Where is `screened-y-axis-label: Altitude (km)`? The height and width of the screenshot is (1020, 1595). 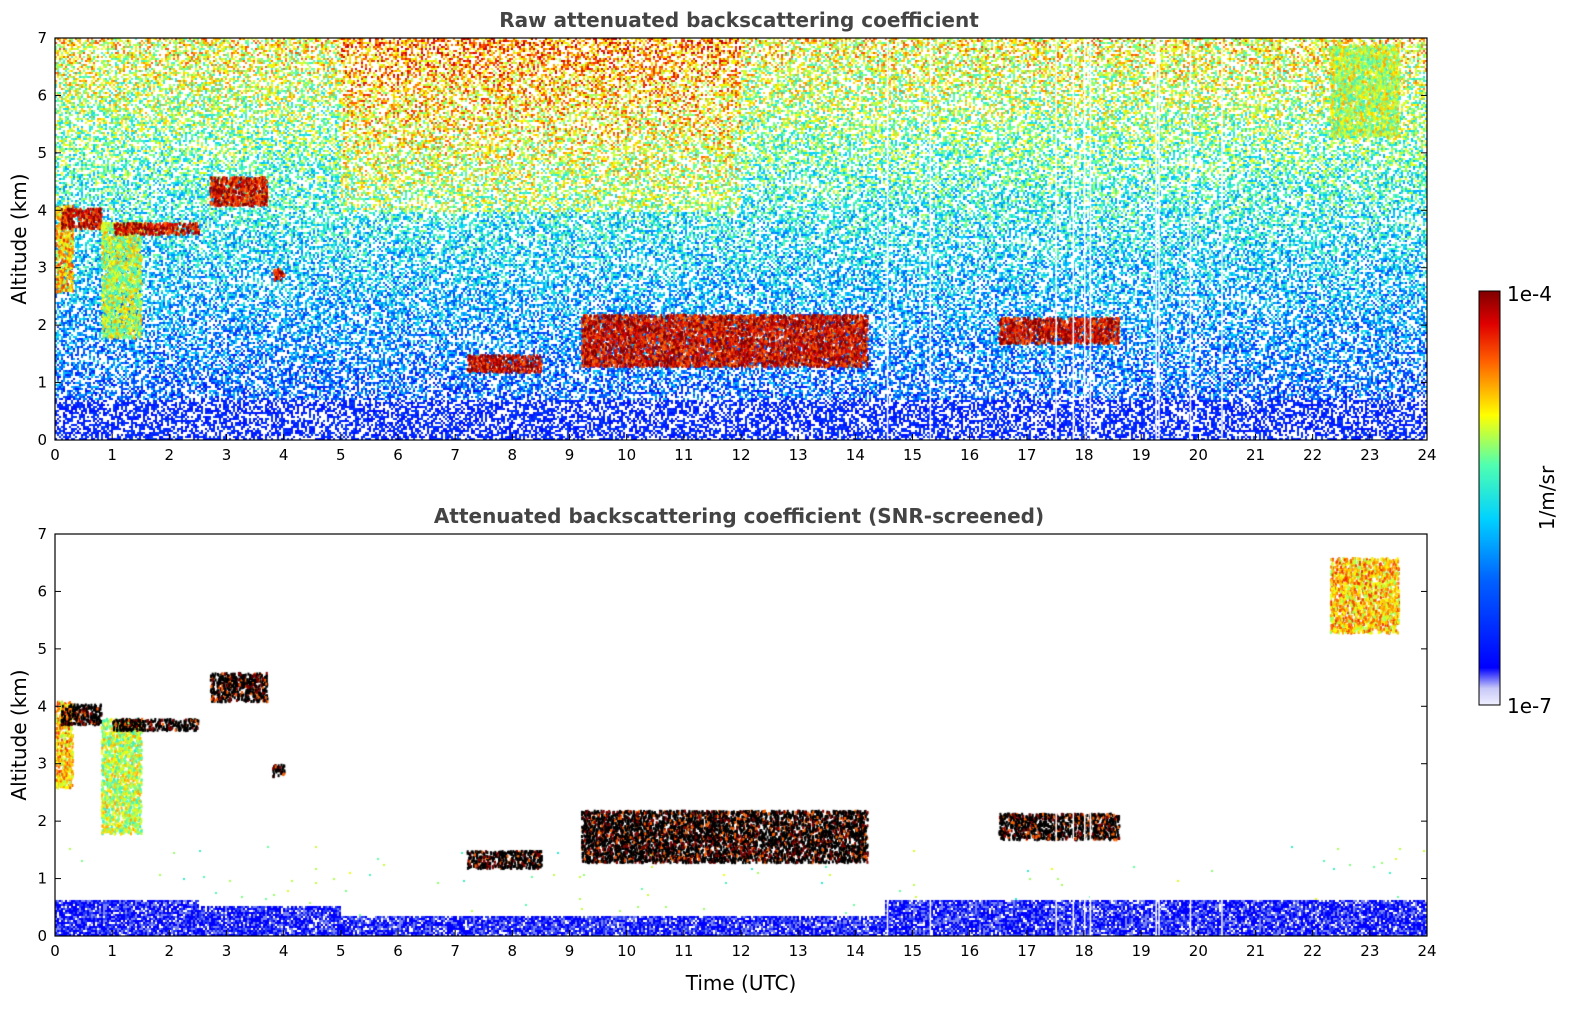 screened-y-axis-label: Altitude (km) is located at coordinates (19, 734).